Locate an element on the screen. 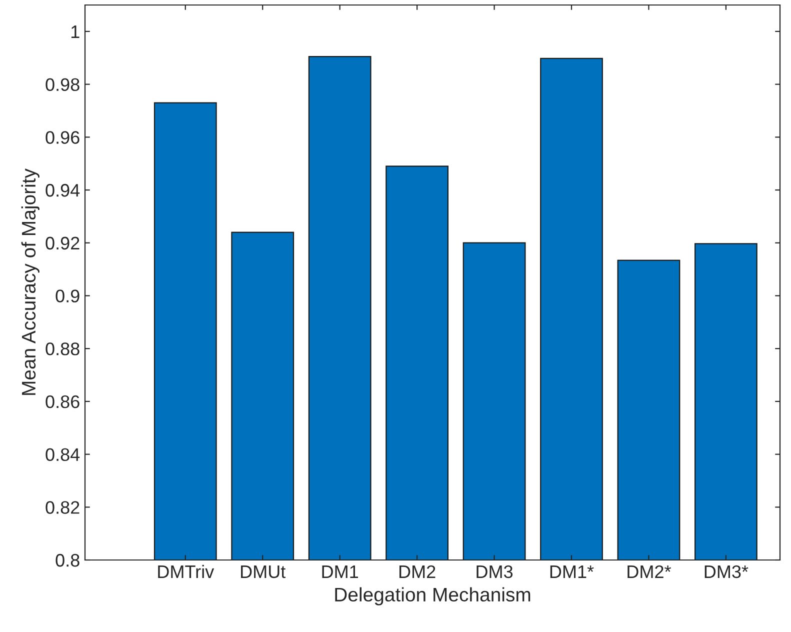 This screenshot has width=791, height=632. x-tick-label: DM3* is located at coordinates (726, 571).